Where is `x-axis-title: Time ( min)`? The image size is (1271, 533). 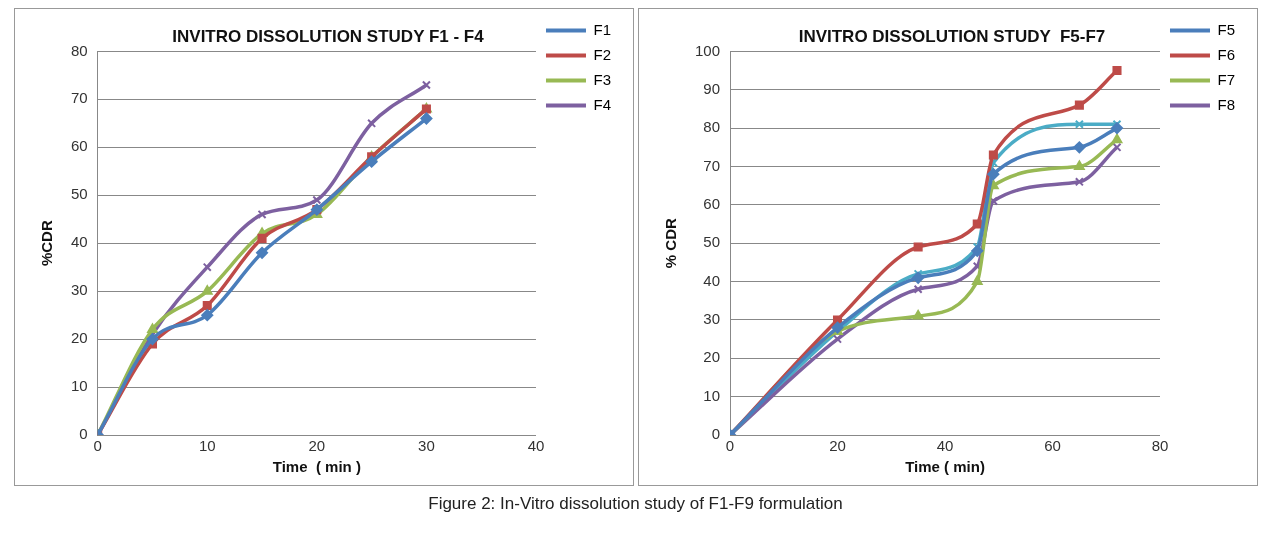
x-axis-title: Time ( min) is located at coordinates (945, 467).